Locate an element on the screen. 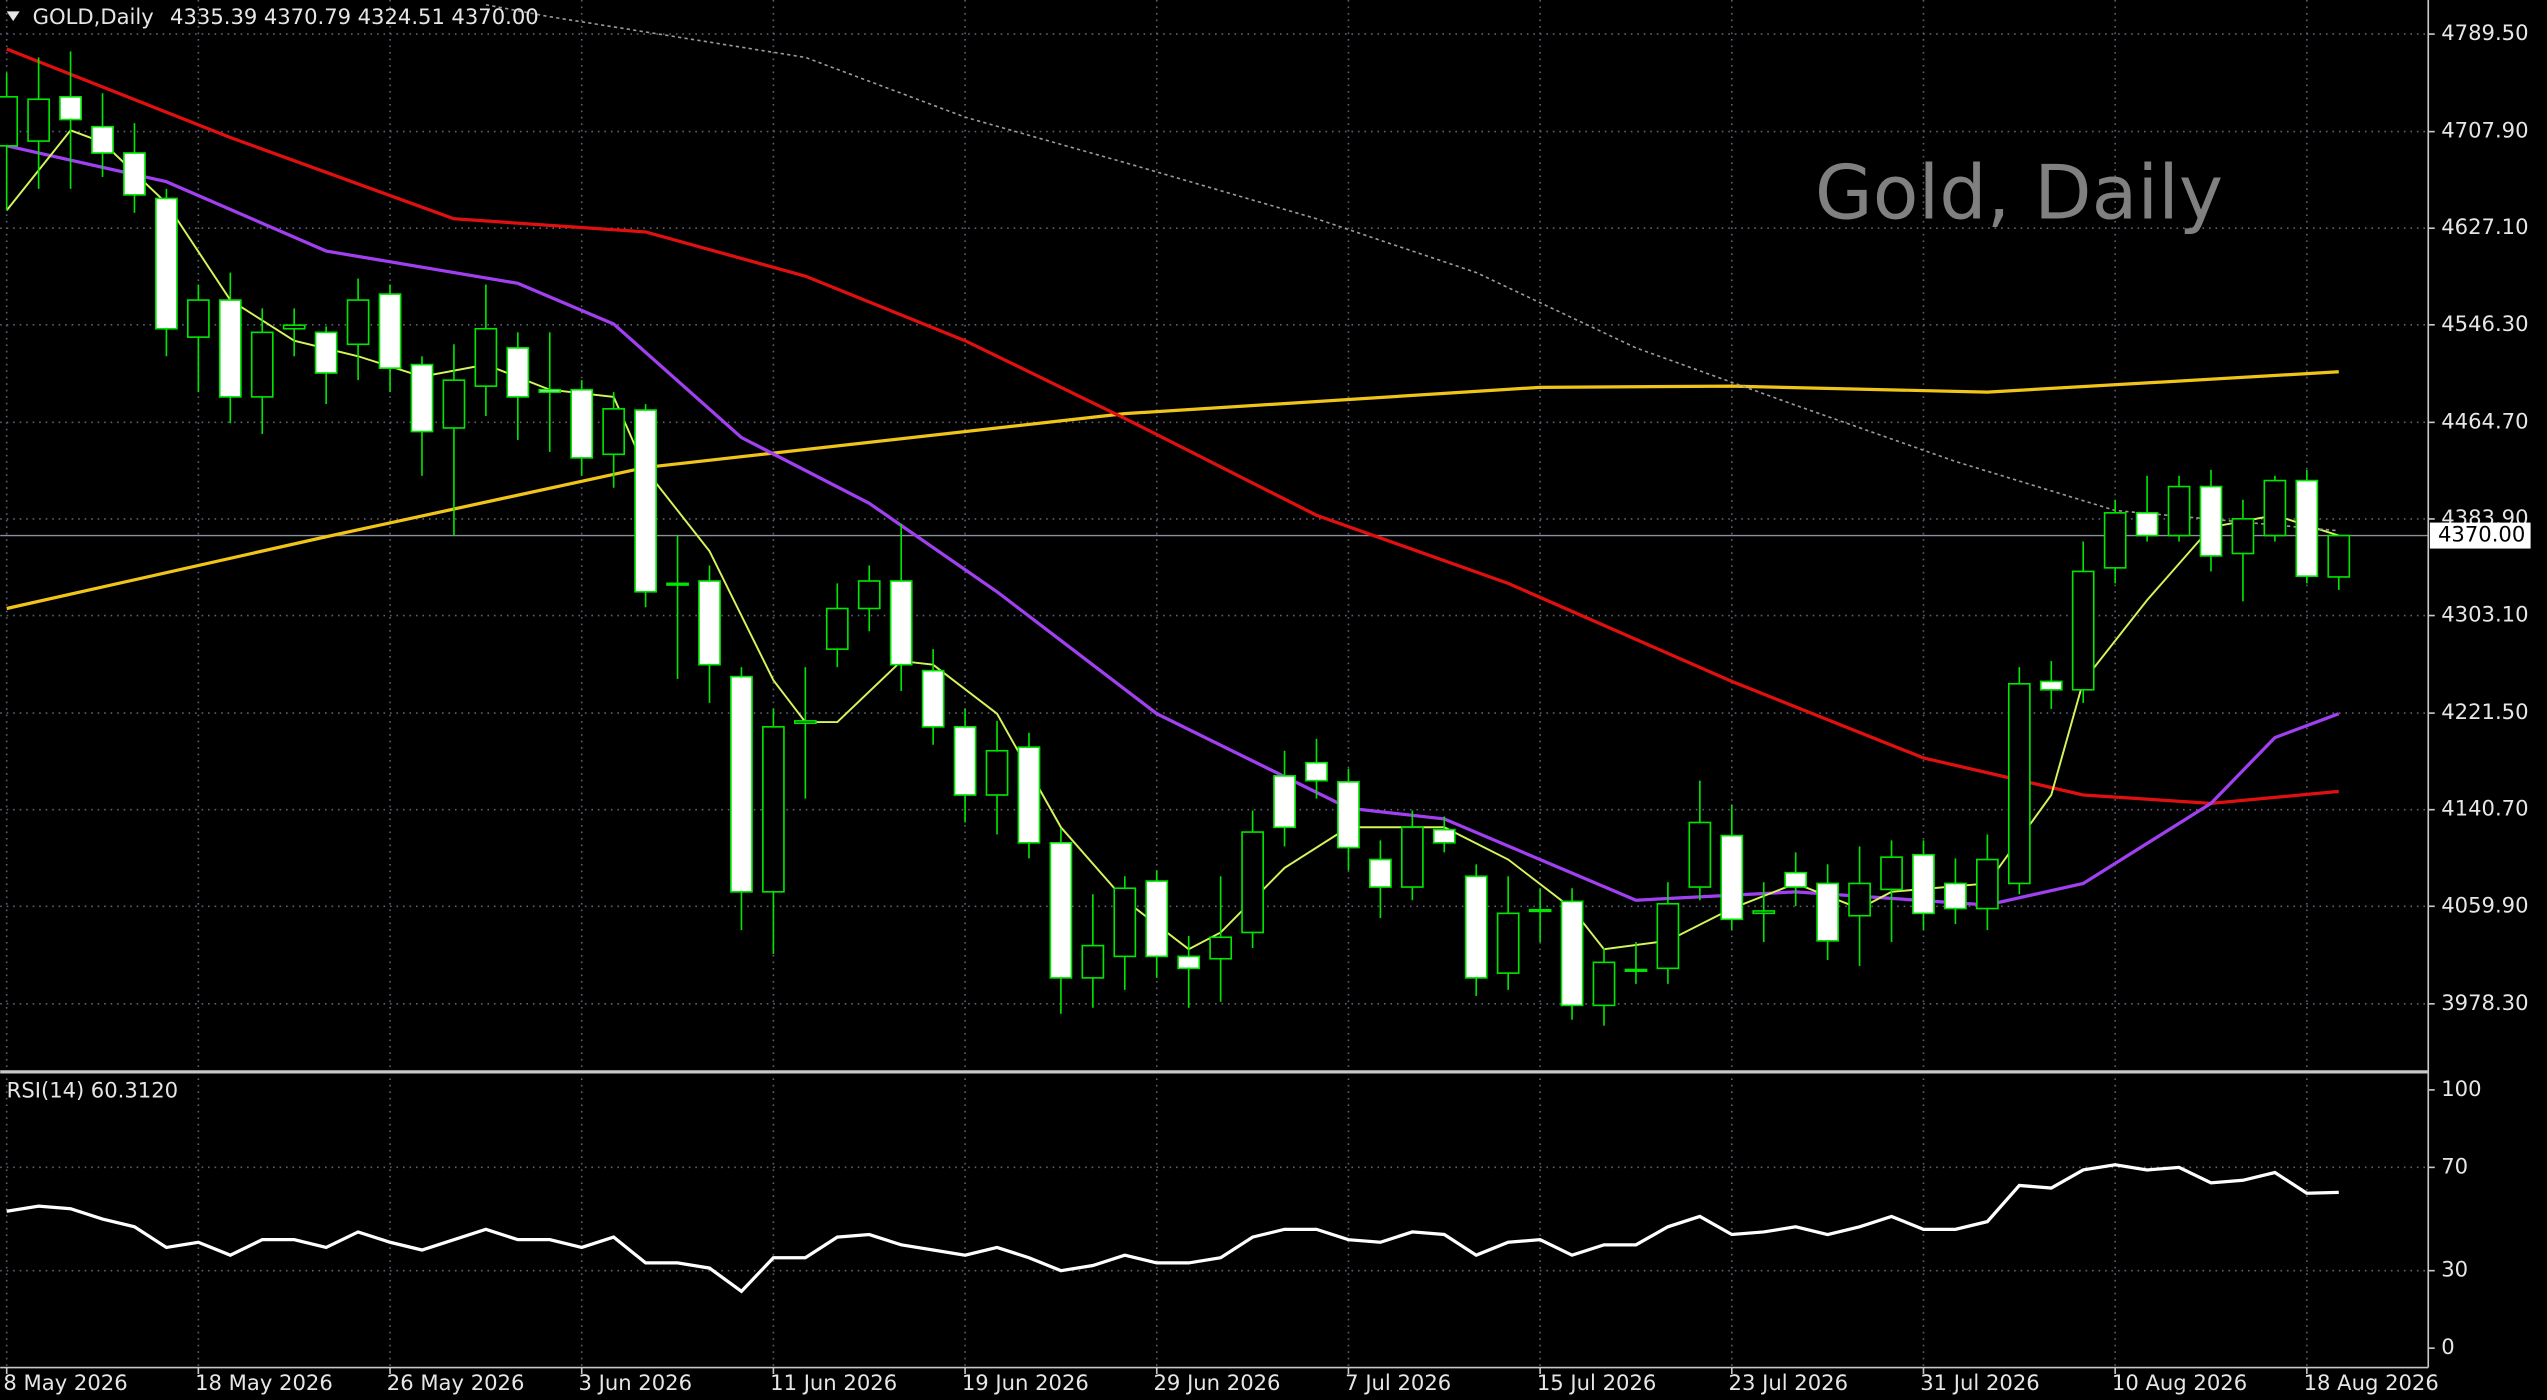 This screenshot has height=1400, width=2547. x-tick-label: 26 May 2026 is located at coordinates (456, 1382).